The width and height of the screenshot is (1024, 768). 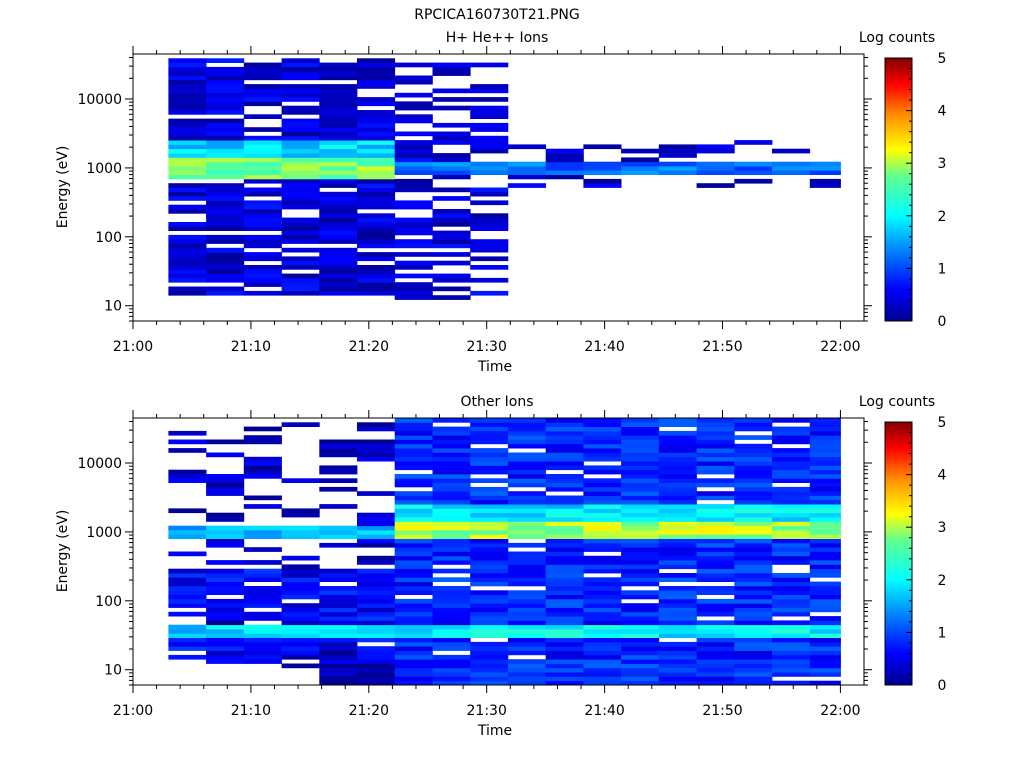 I want to click on x-tick-label: 21:20, so click(x=369, y=347).